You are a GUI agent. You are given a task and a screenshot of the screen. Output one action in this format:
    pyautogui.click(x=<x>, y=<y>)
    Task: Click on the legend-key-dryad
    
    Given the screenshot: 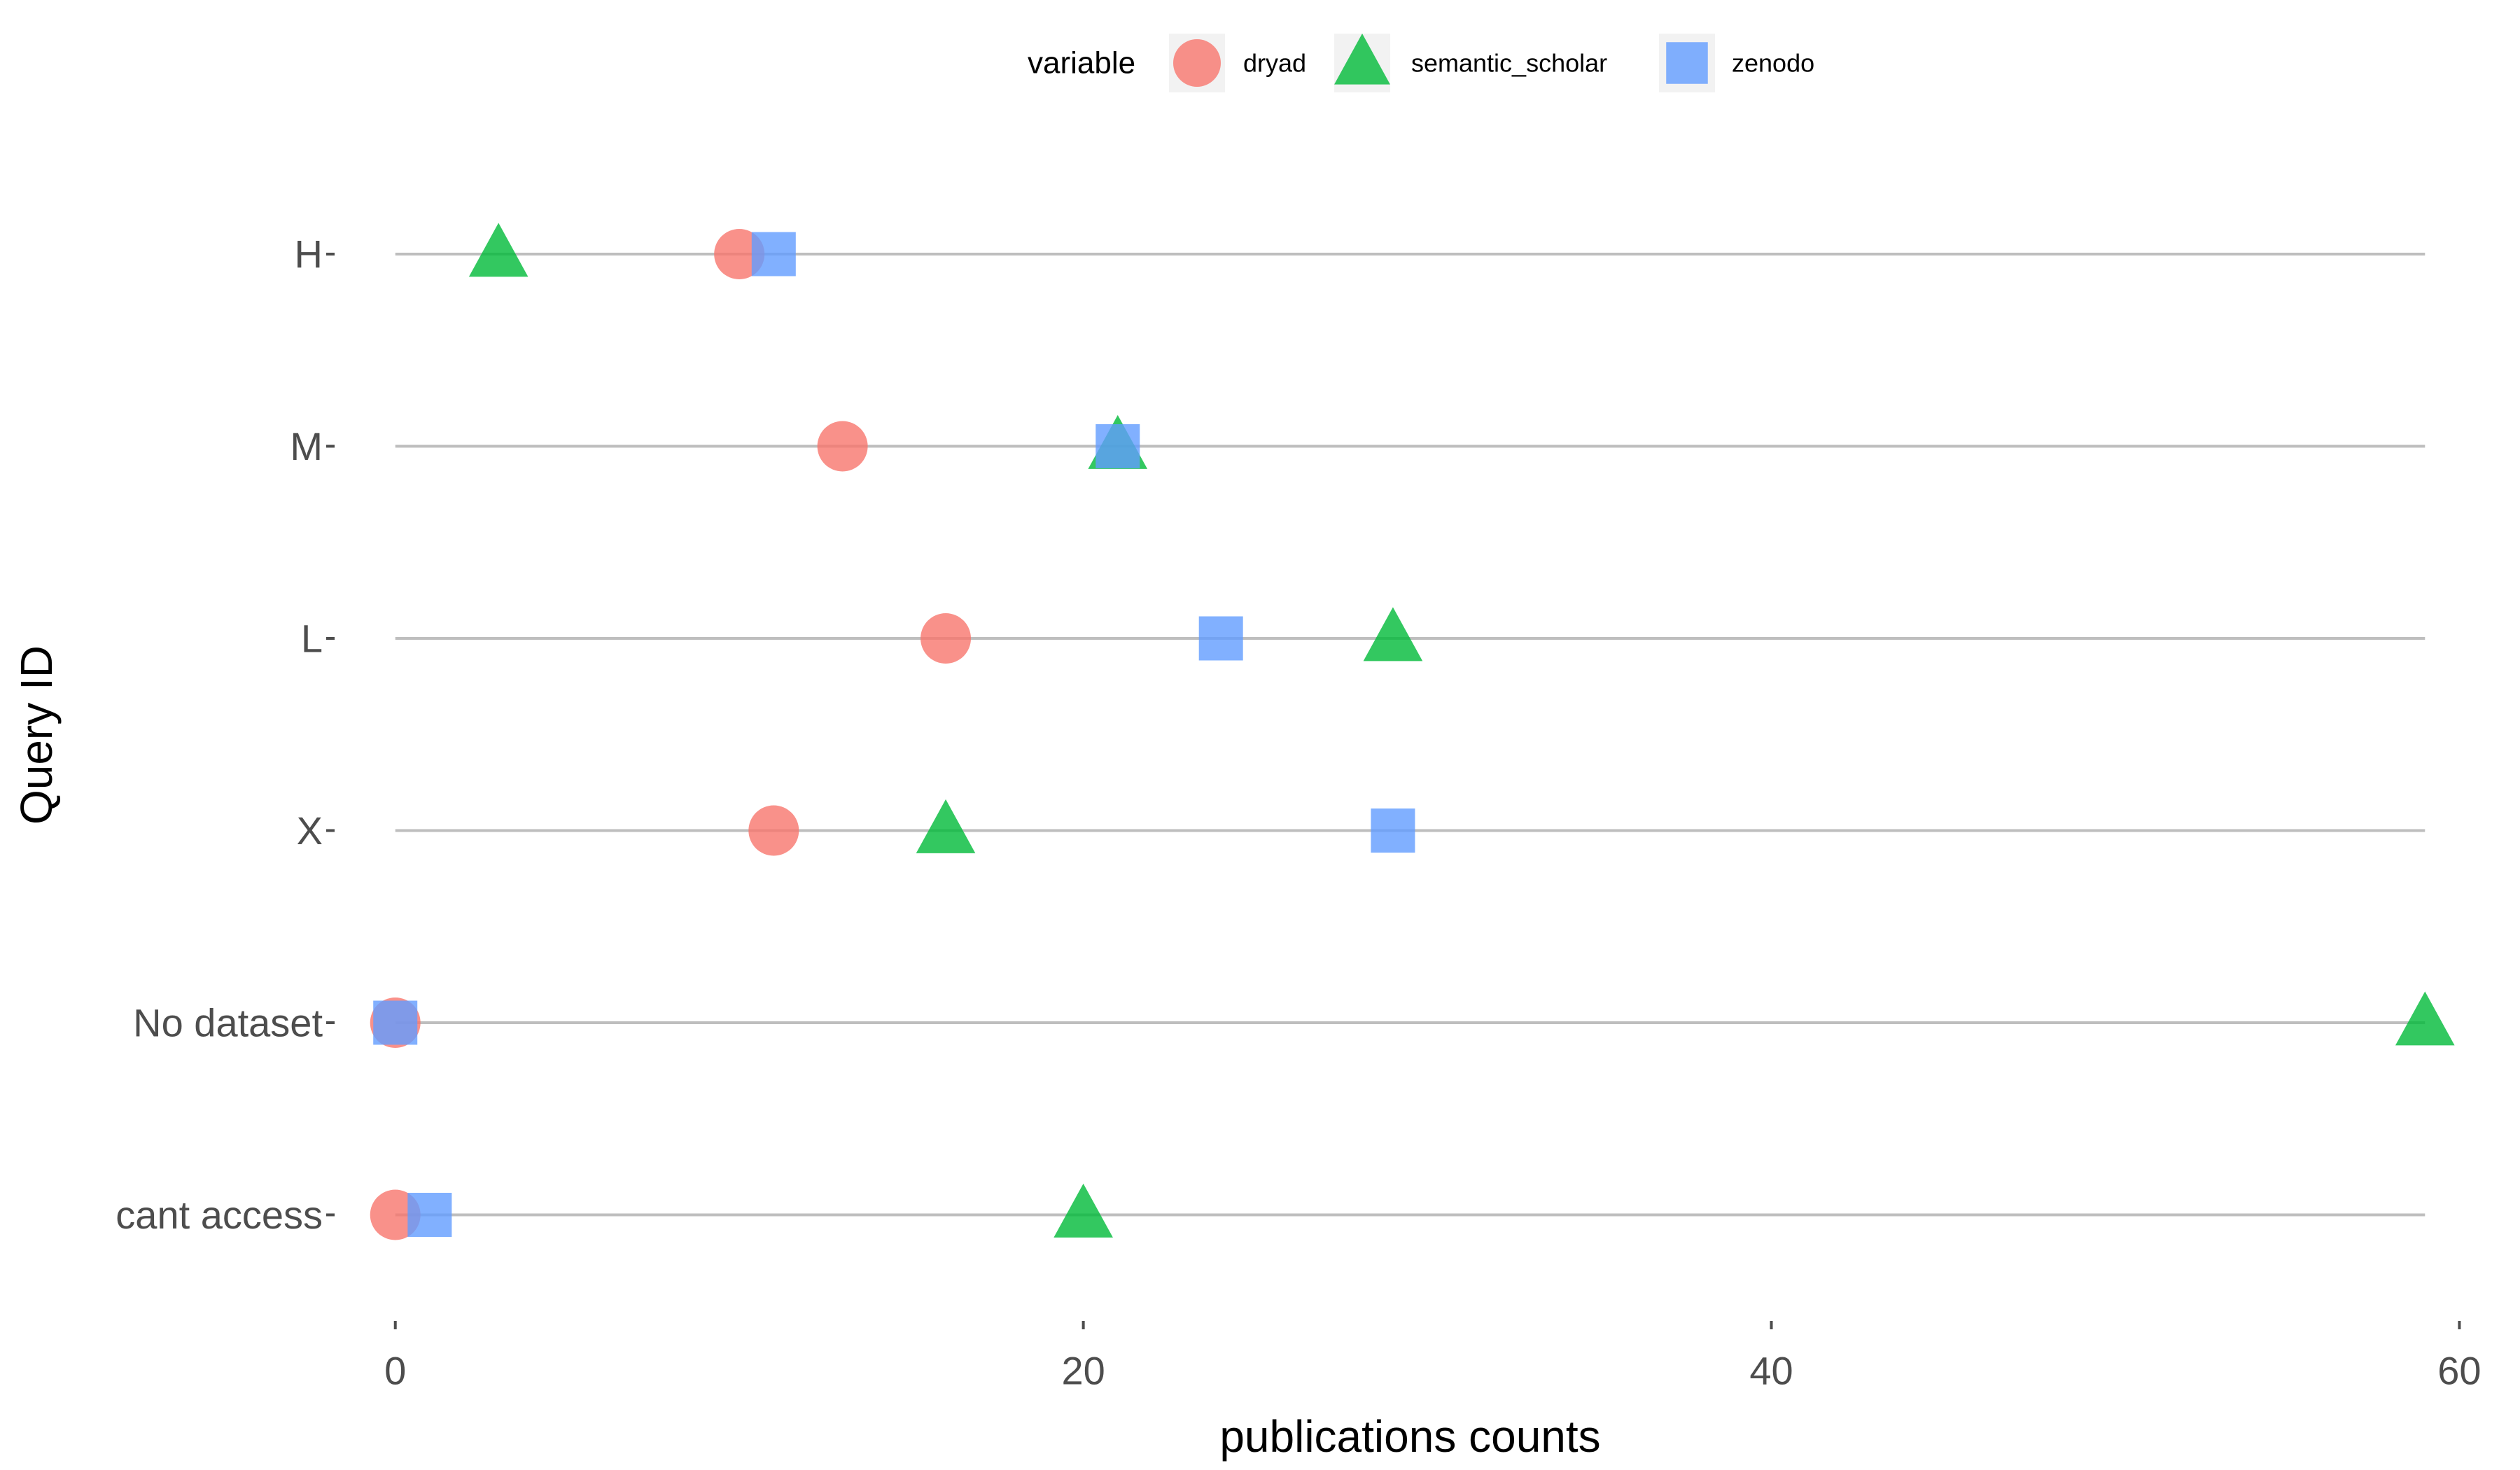 What is the action you would take?
    pyautogui.click(x=1197, y=63)
    